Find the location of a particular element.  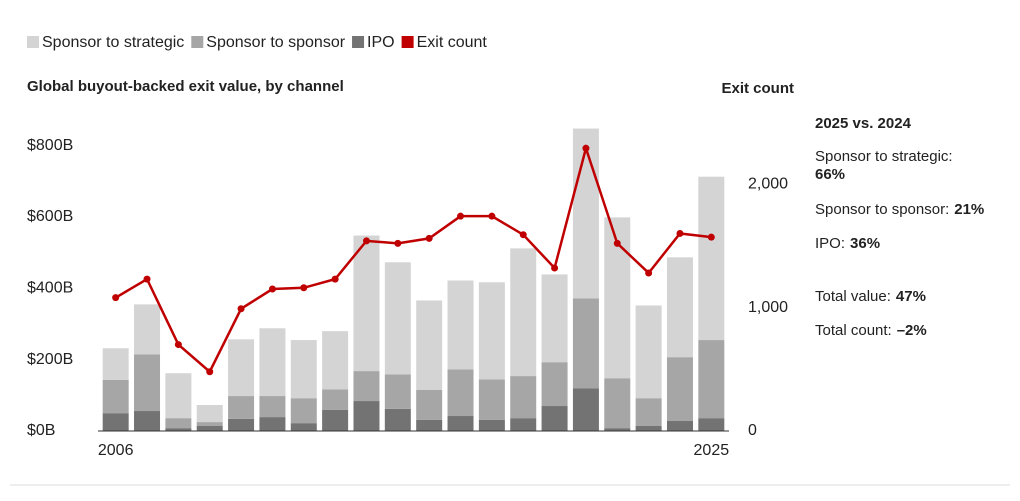

x-tick-label: 2006 is located at coordinates (116, 450).